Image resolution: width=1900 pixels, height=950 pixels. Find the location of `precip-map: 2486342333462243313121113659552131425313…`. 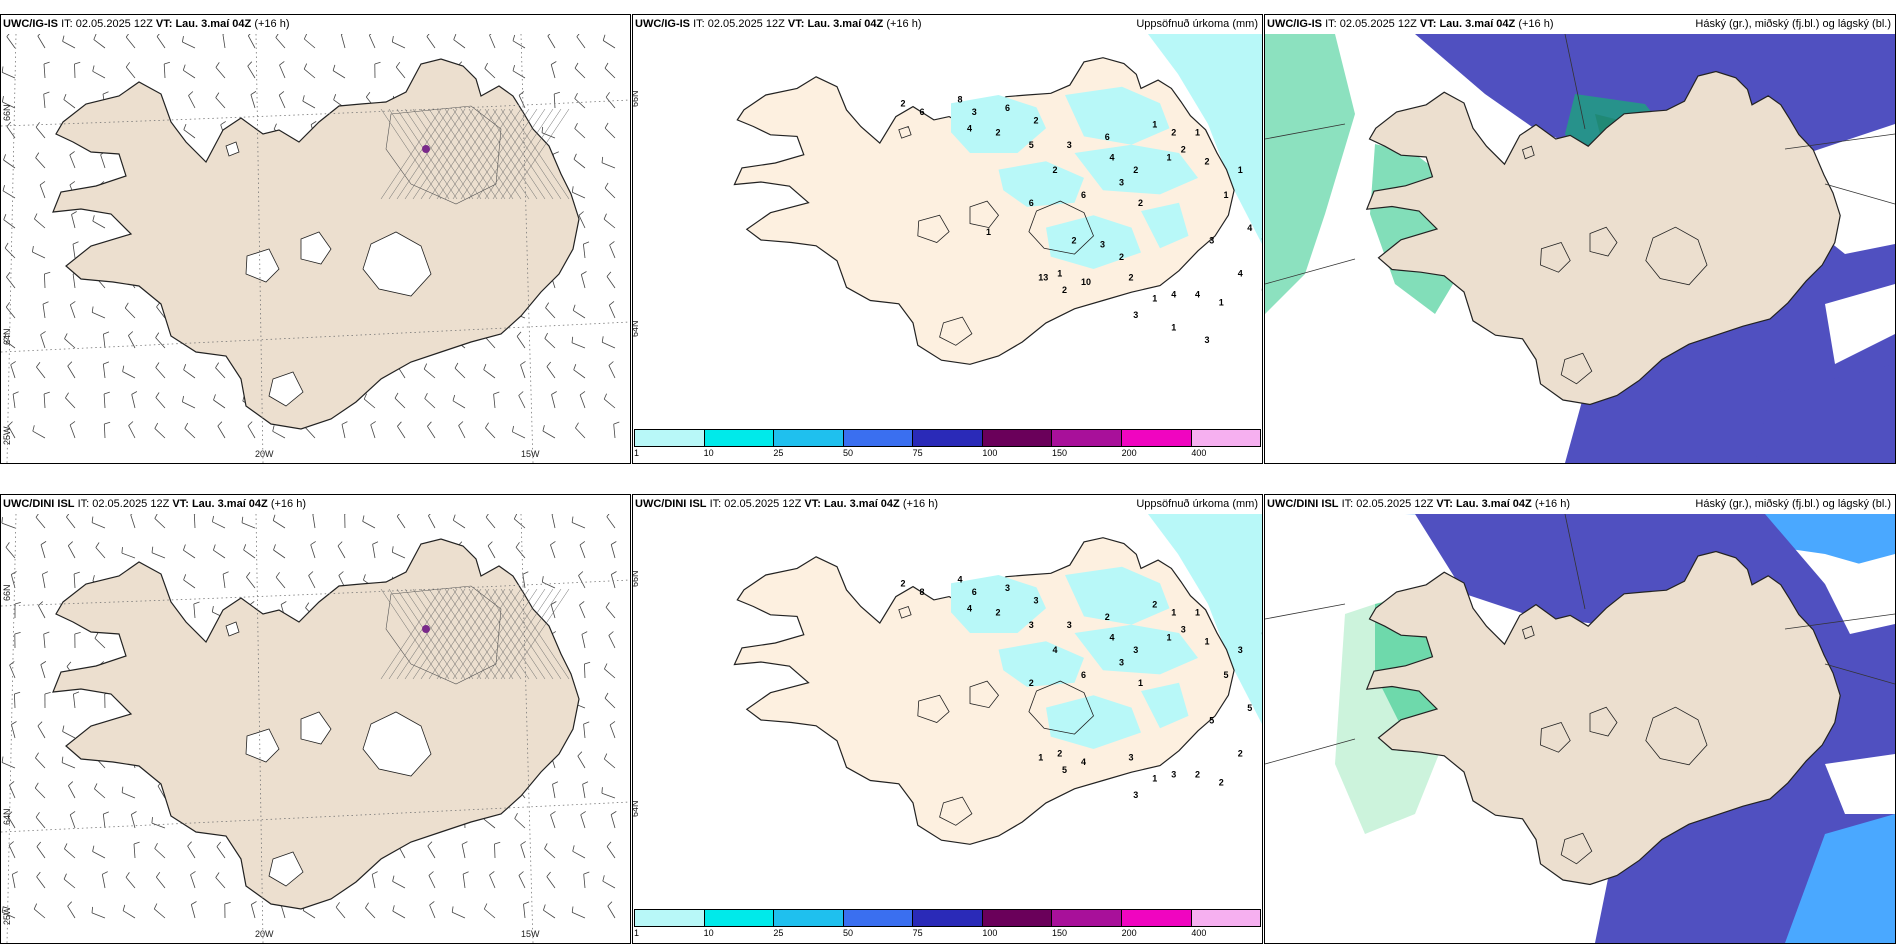

precip-map: 2486342333462243313121113659552131425313… is located at coordinates (947, 711).